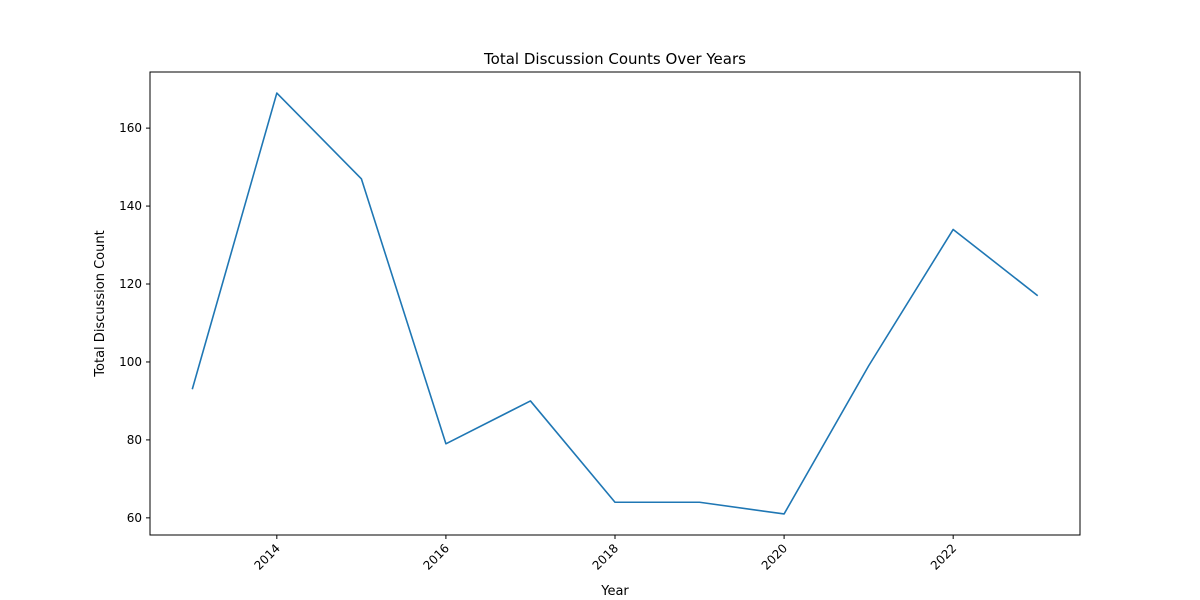 The height and width of the screenshot is (600, 1200). What do you see at coordinates (130, 284) in the screenshot?
I see `y-tick-label: 120` at bounding box center [130, 284].